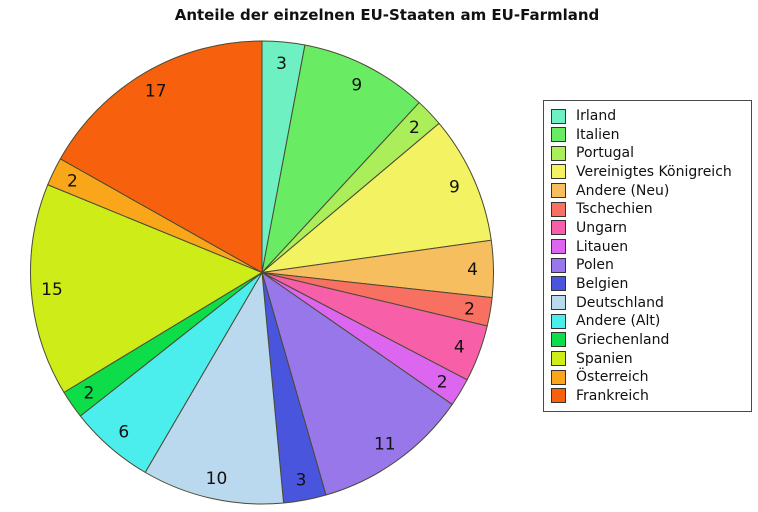 This screenshot has height=512, width=758. Describe the element at coordinates (618, 321) in the screenshot. I see `legend-label: Andere (Alt)` at that location.